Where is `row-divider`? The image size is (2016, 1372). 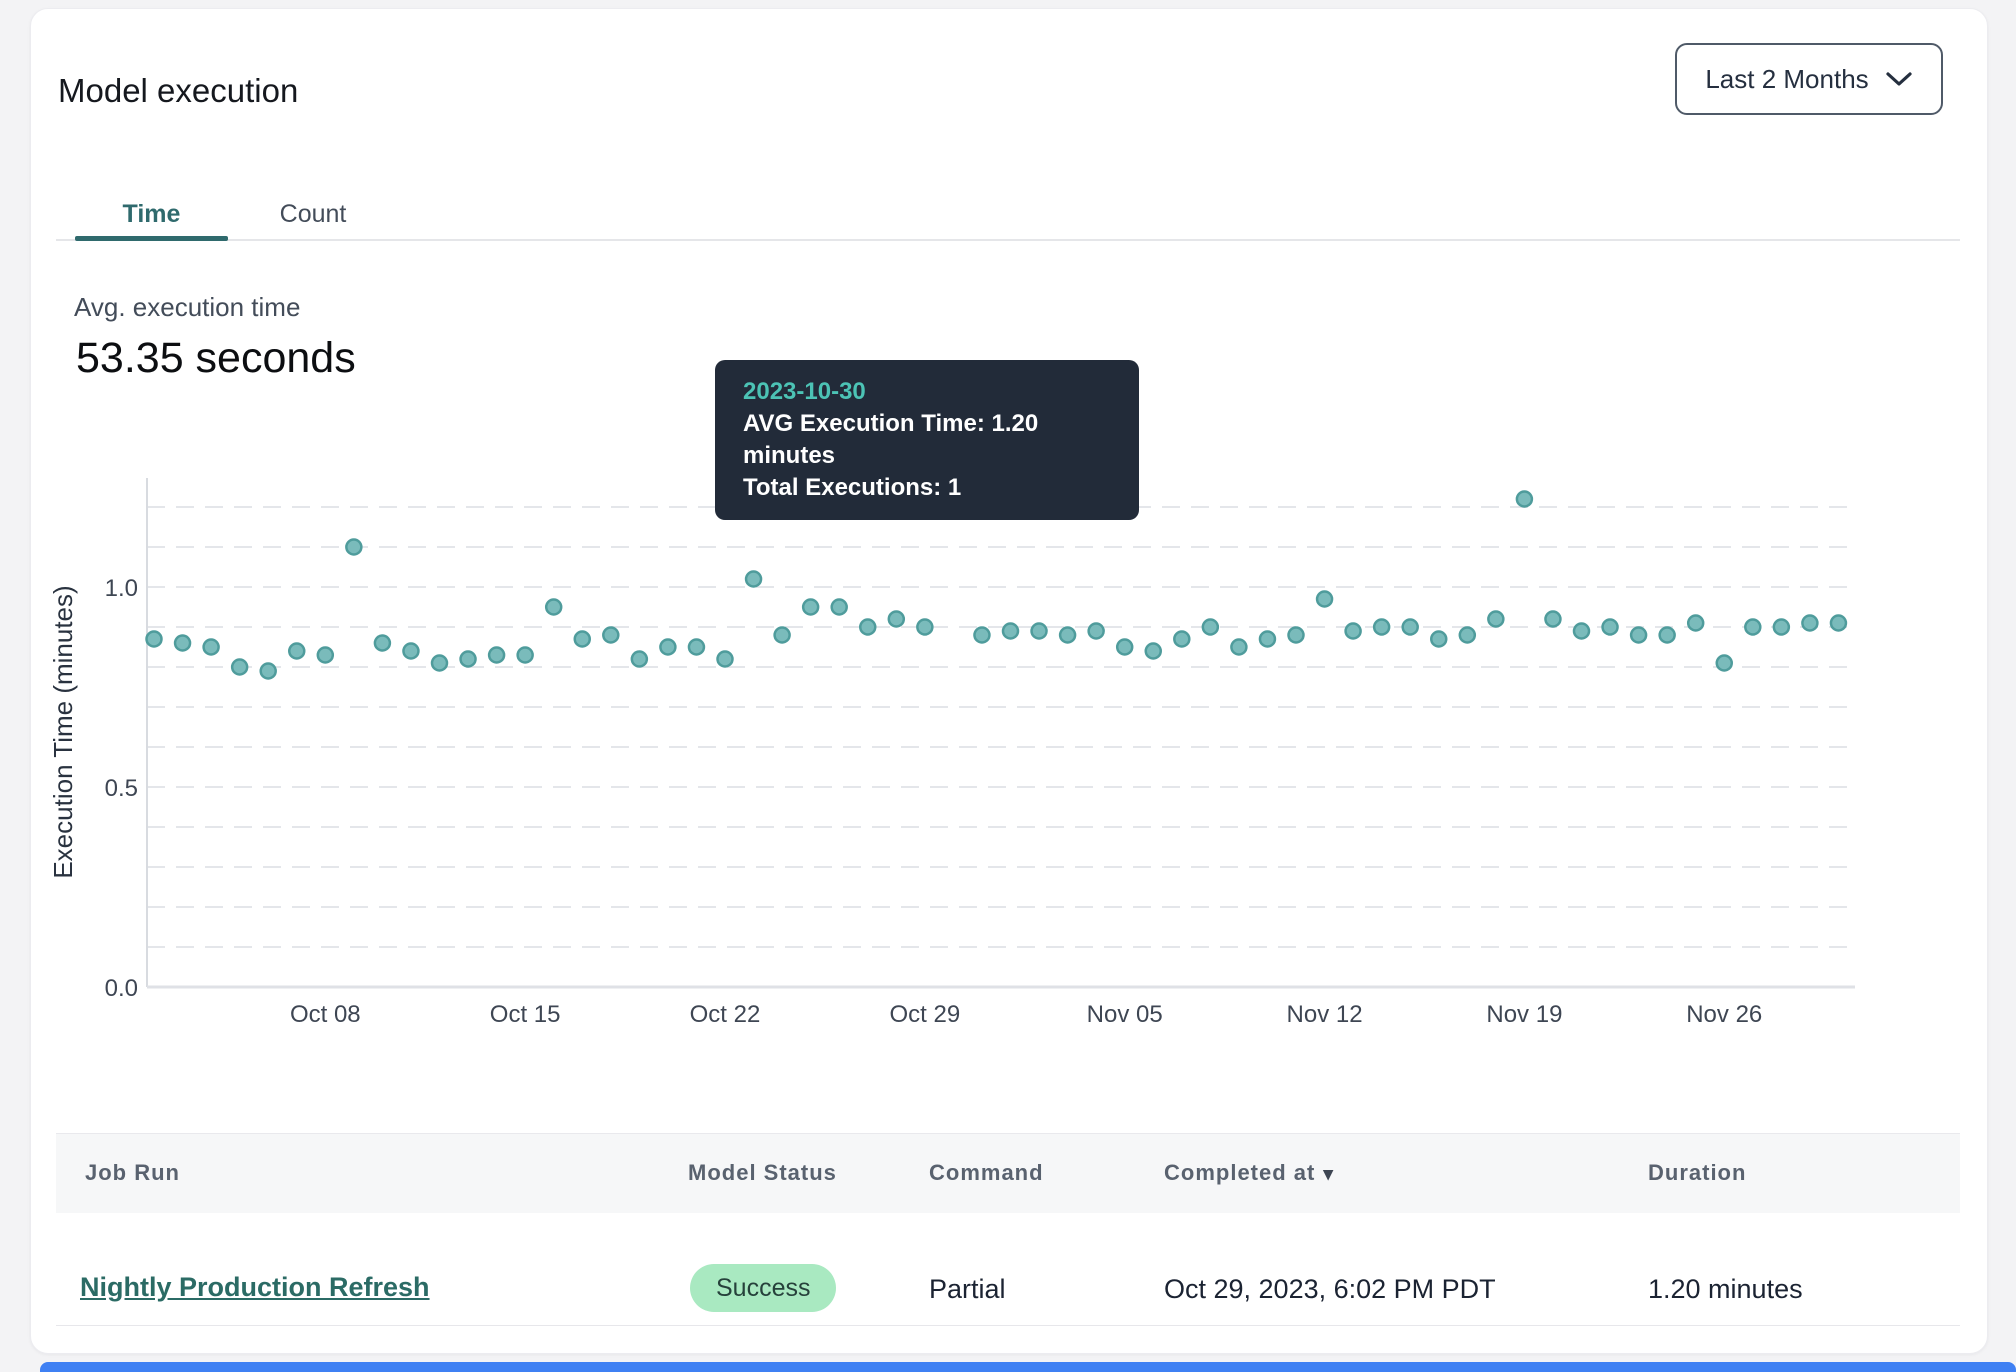
row-divider is located at coordinates (1008, 1325).